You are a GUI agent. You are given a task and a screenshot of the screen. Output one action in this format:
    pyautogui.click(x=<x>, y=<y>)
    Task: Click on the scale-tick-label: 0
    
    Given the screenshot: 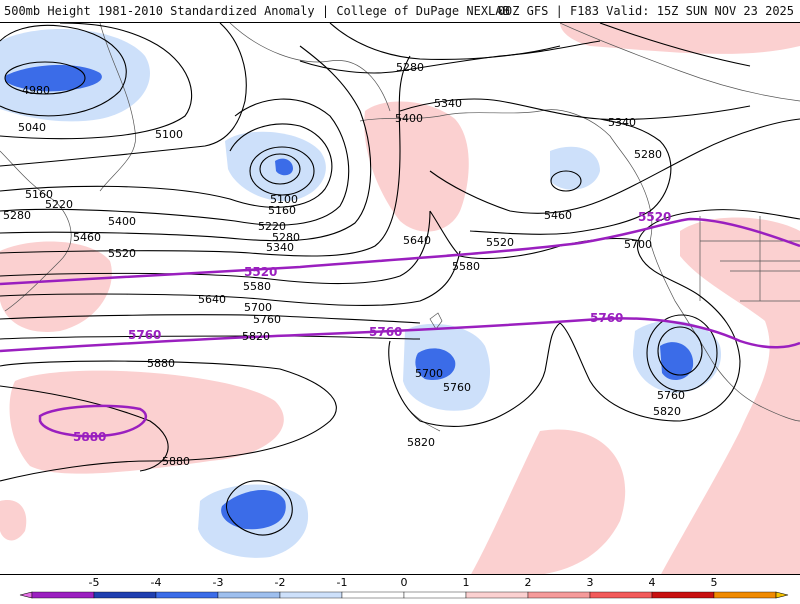 What is the action you would take?
    pyautogui.click(x=404, y=582)
    